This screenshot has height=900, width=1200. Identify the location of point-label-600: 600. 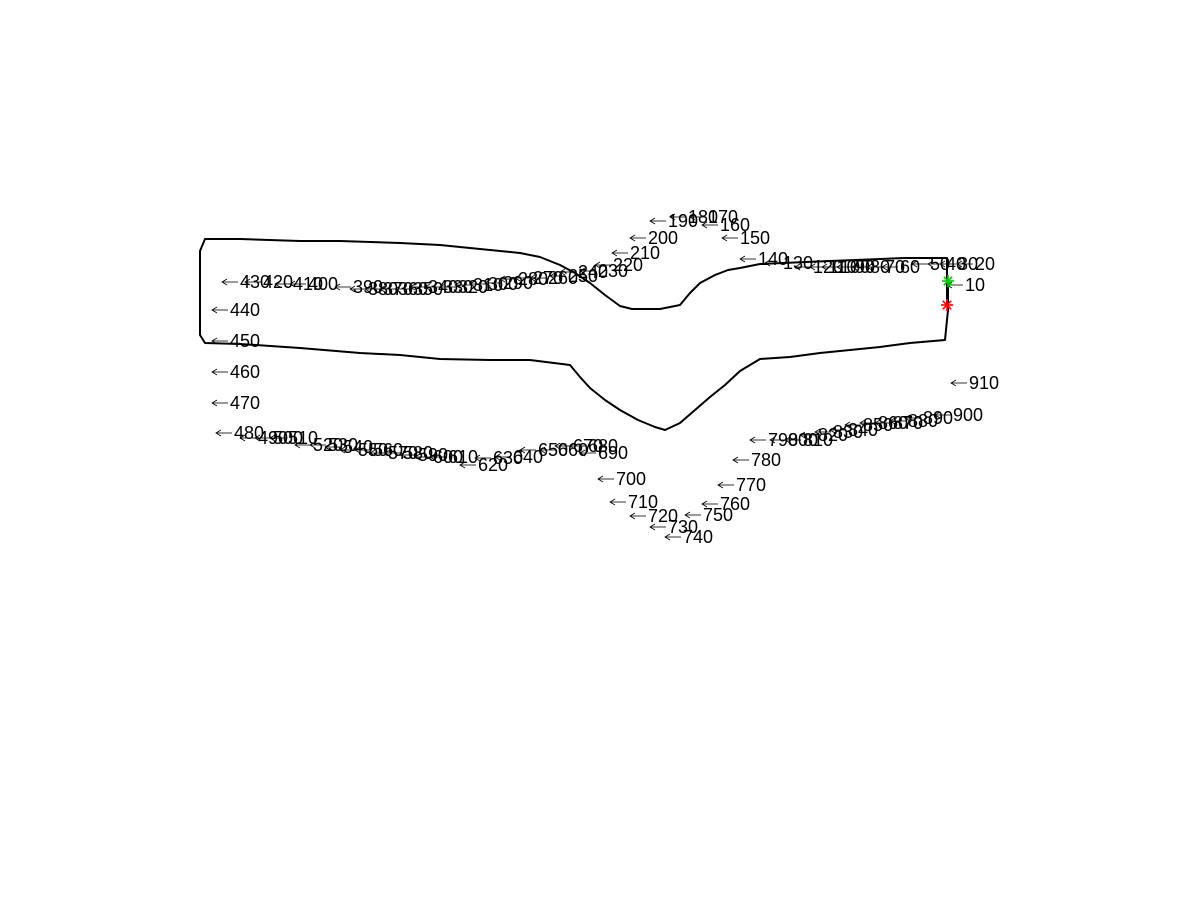
(438, 457).